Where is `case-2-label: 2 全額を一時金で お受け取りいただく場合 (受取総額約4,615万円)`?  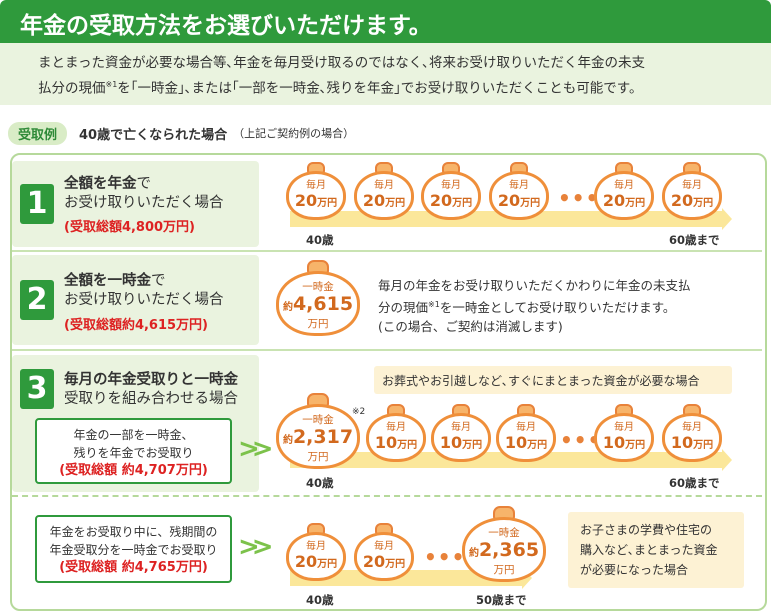 case-2-label: 2 全額を一時金で お受け取りいただく場合 (受取総額約4,615万円) is located at coordinates (135, 300).